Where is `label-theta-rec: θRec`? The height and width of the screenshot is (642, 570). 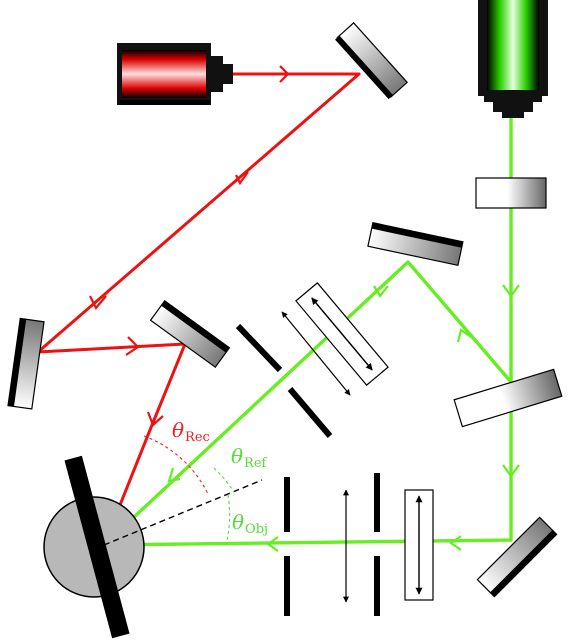
label-theta-rec: θRec is located at coordinates (191, 431).